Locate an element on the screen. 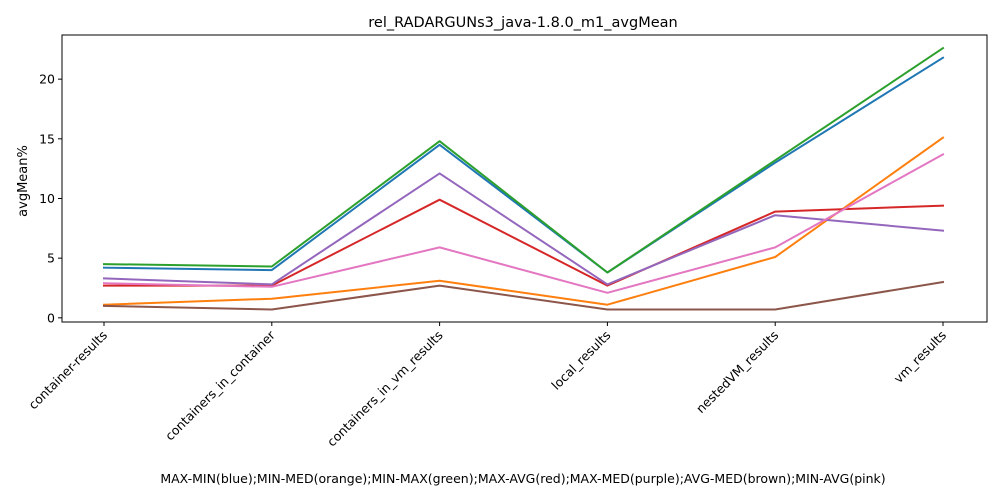 The image size is (1000, 500). y-tick-label: 5 is located at coordinates (51, 258).